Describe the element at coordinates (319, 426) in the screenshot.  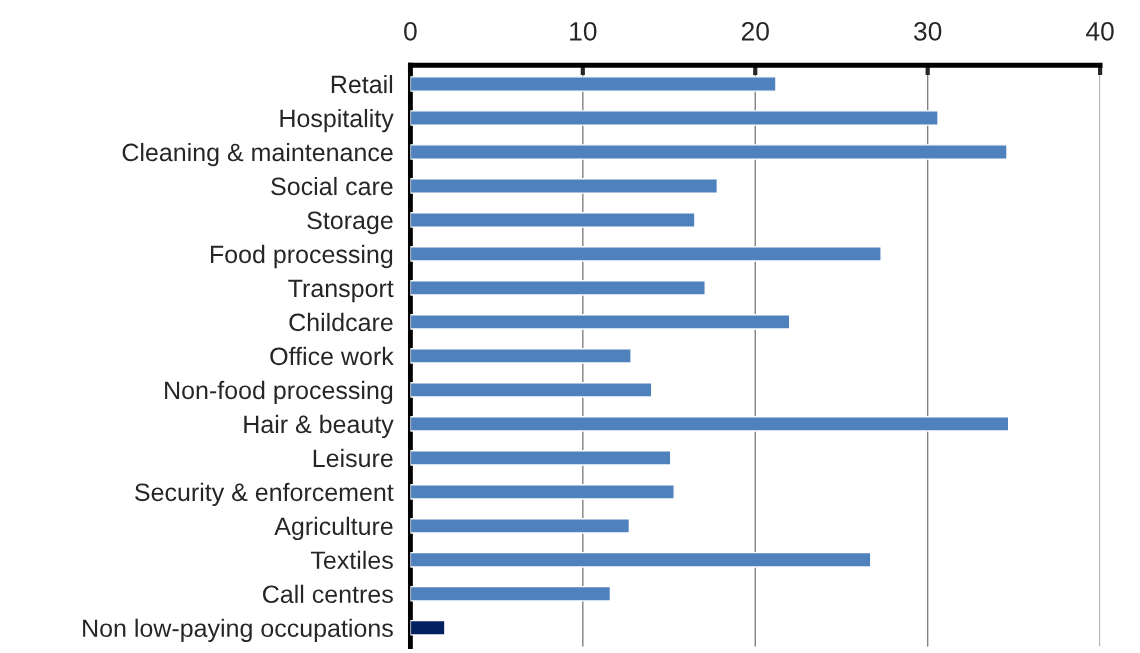
I see `y-tick-label: Hair & beauty` at that location.